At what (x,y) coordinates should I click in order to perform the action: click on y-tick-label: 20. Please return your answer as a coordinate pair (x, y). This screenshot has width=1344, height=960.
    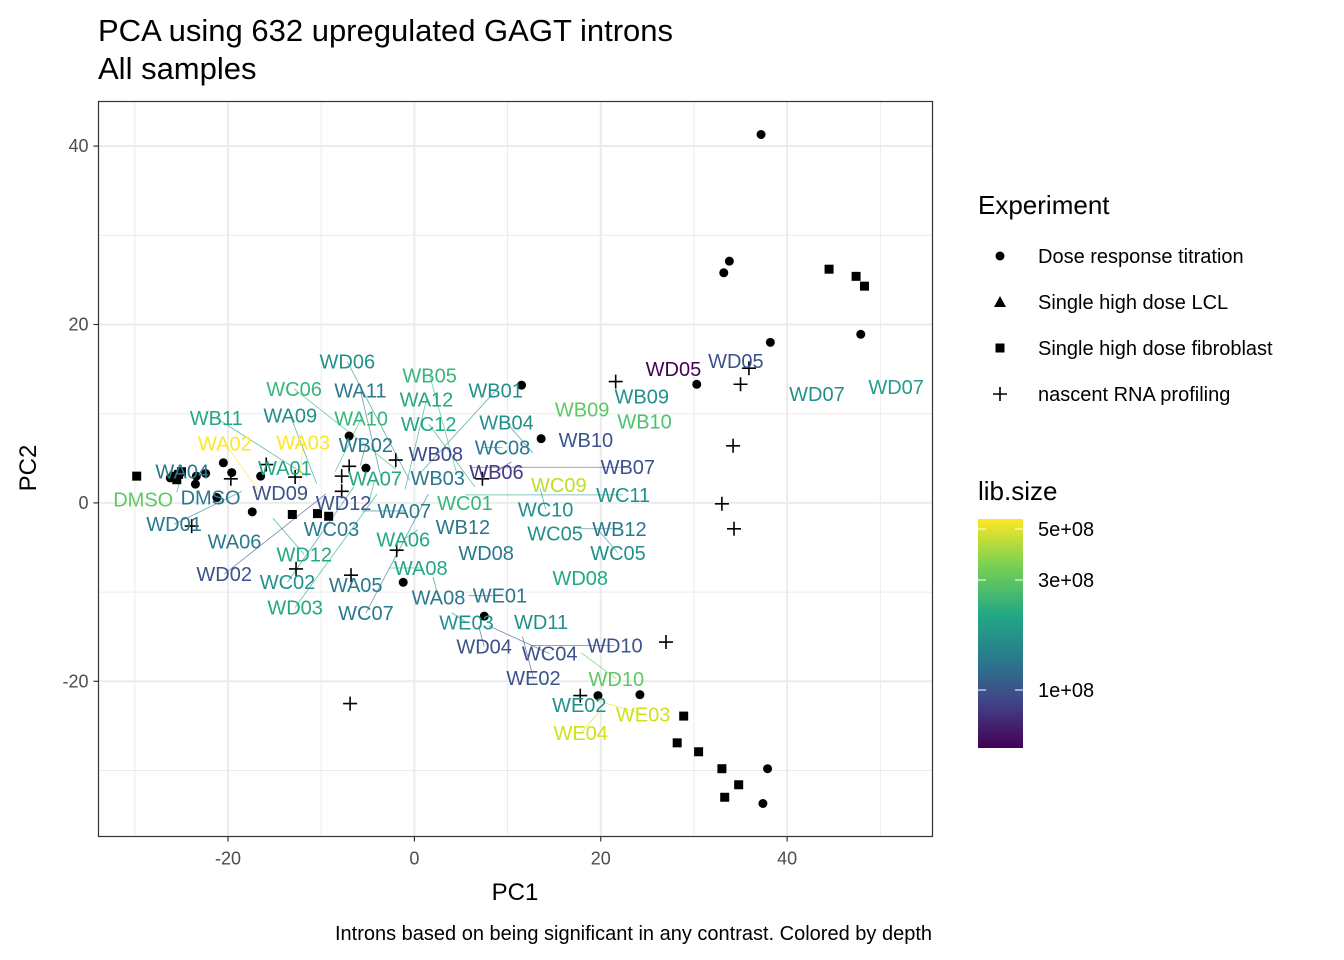
    Looking at the image, I should click on (78, 324).